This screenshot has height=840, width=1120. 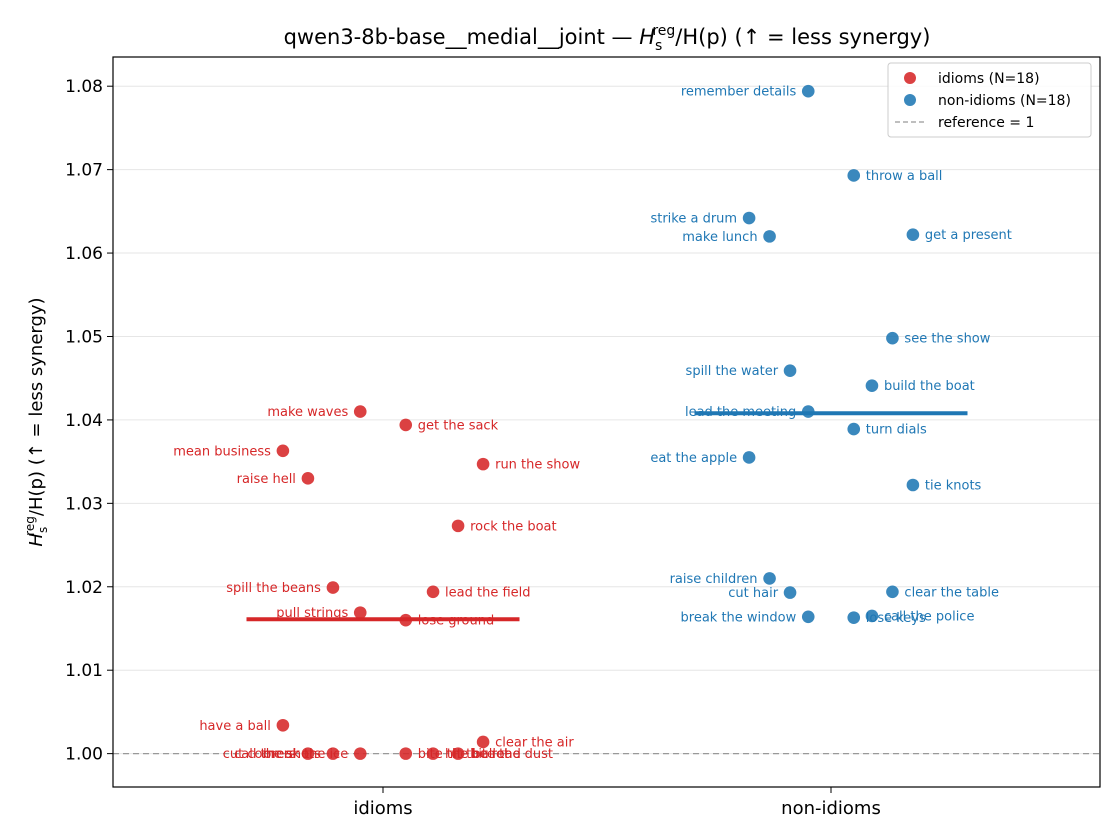 I want to click on y-tick-label: 1.01, so click(x=84, y=671).